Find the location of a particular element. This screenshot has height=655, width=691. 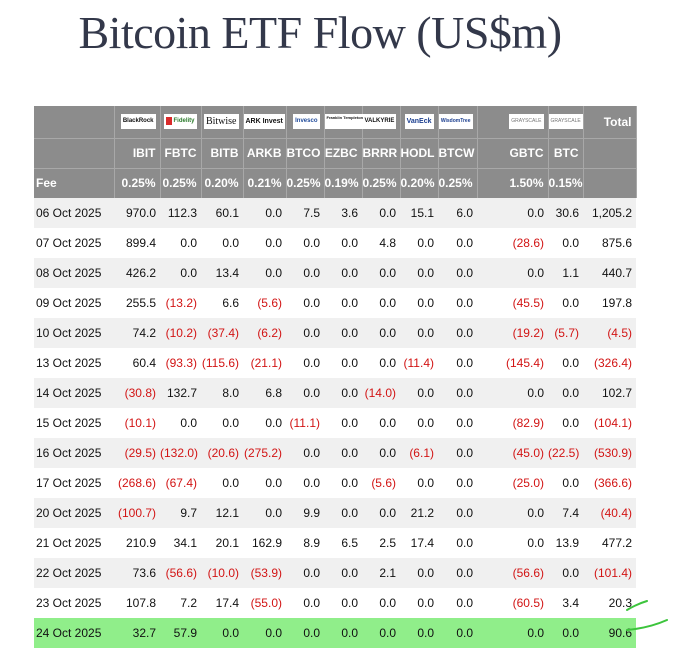

flow-cell: 12.1 is located at coordinates (222, 513).